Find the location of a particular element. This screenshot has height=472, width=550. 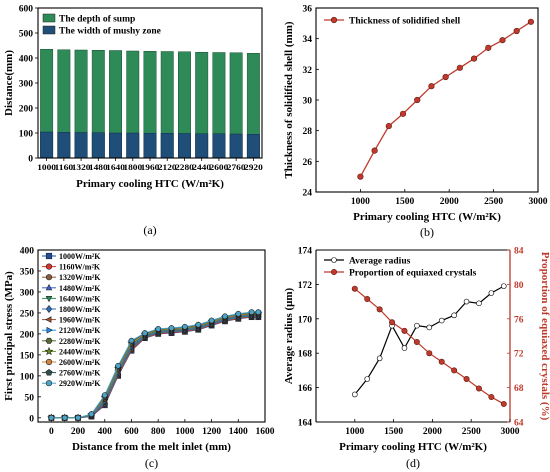

y-tick-label: 50 is located at coordinates (30, 398).